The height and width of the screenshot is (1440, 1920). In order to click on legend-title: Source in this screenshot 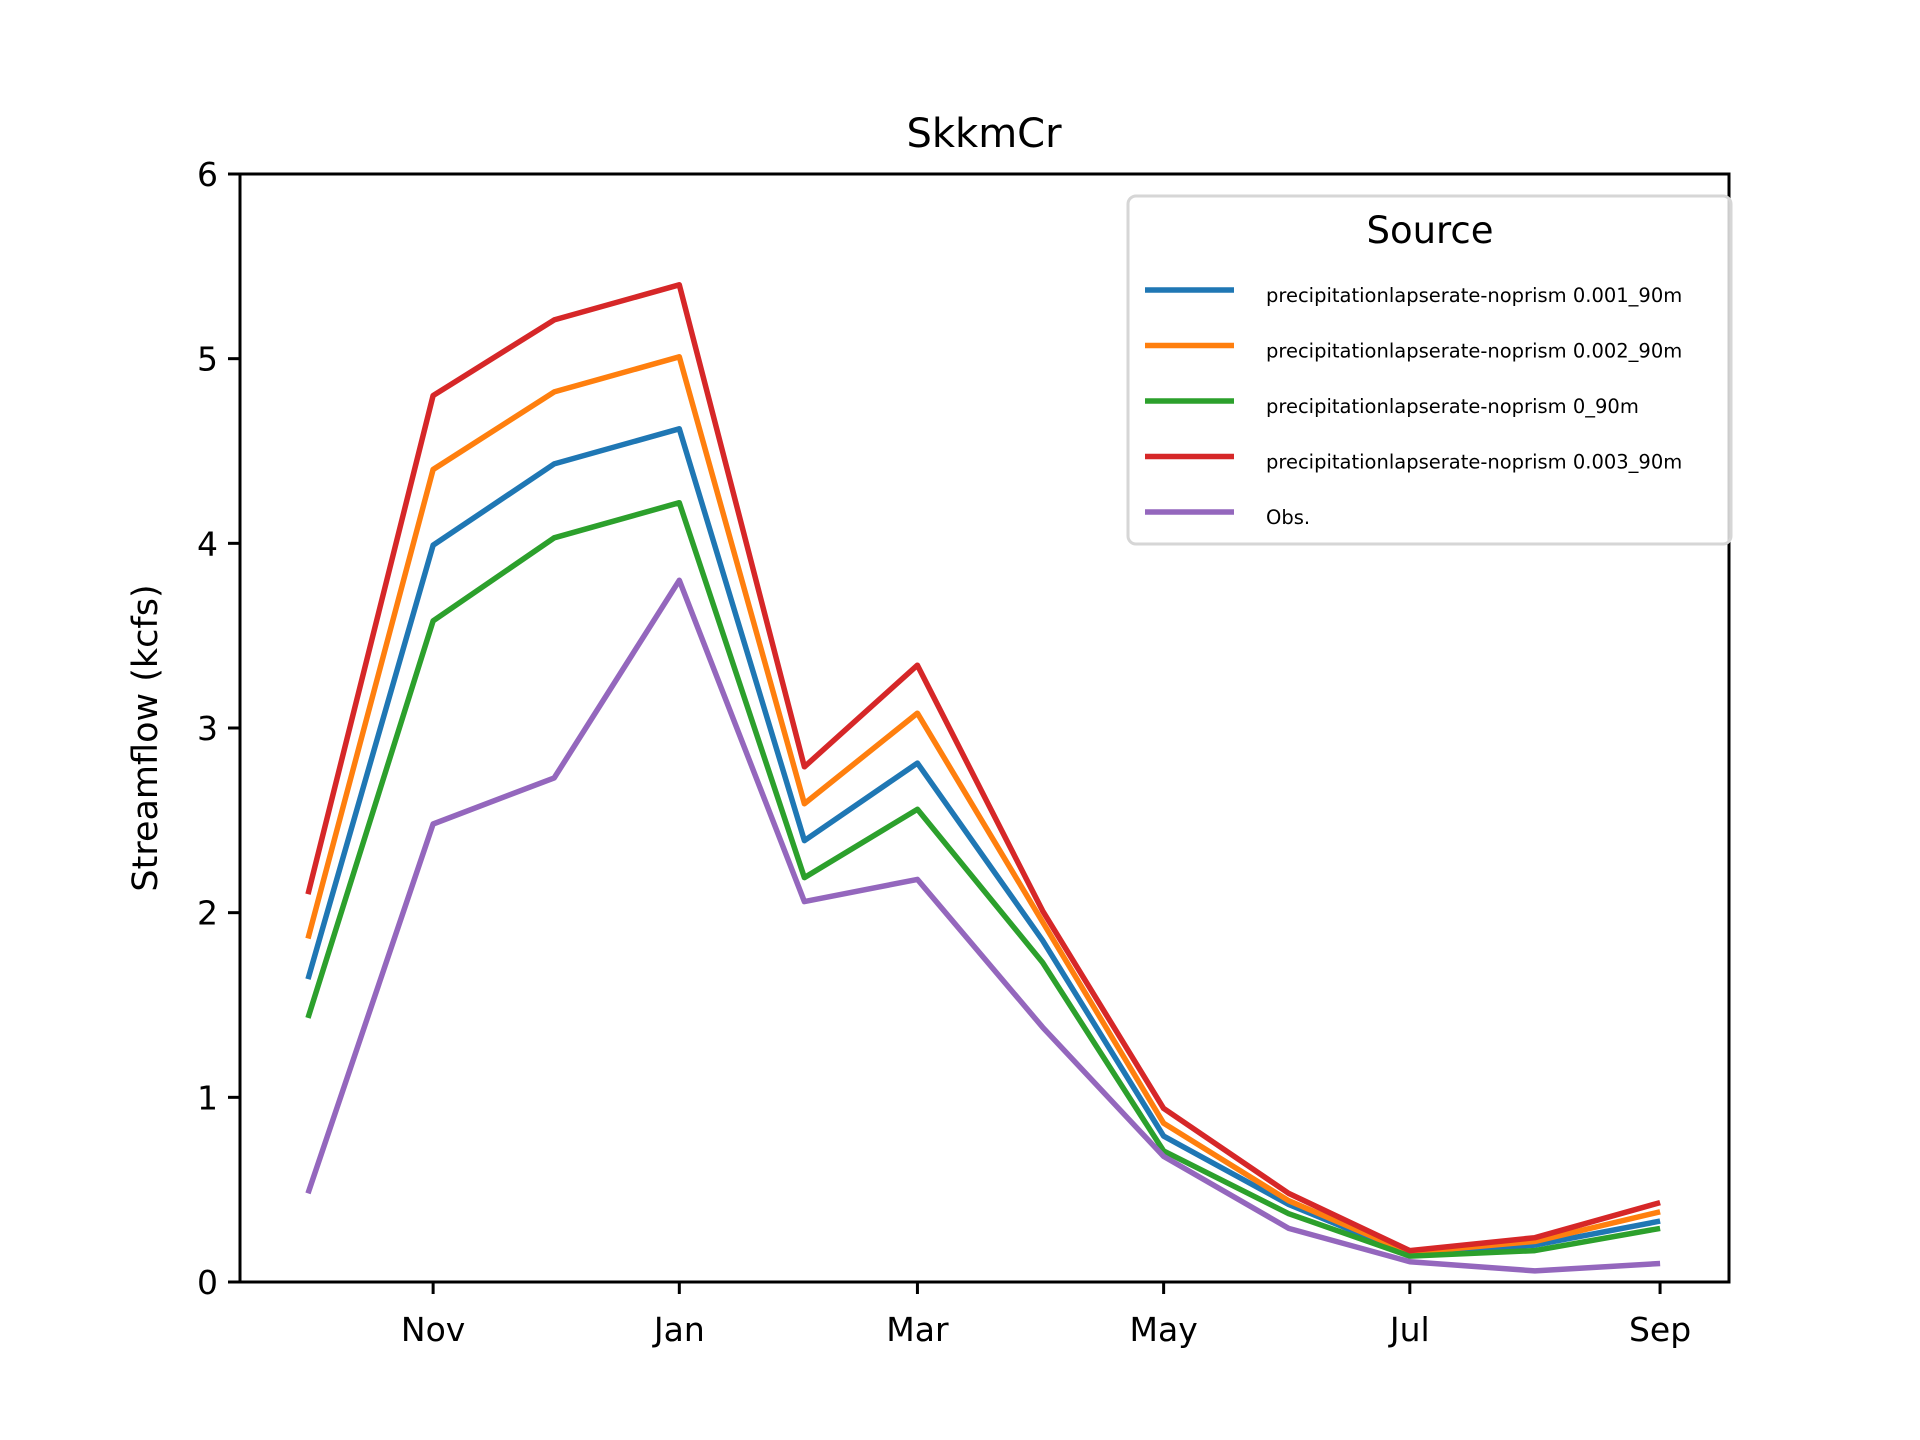, I will do `click(1429, 230)`.